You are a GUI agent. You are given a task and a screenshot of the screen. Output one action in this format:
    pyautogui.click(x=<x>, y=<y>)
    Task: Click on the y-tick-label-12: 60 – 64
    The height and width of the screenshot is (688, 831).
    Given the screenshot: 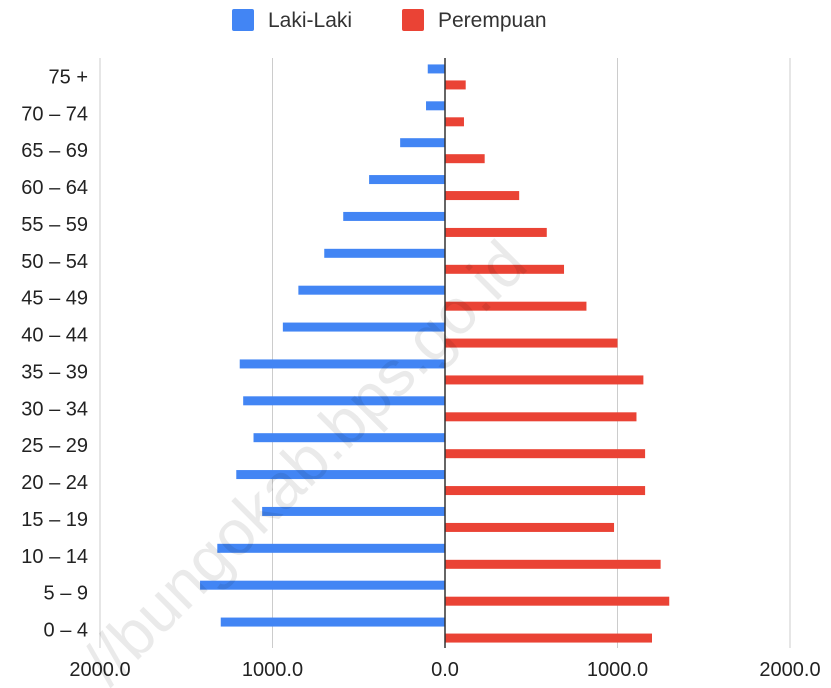 What is the action you would take?
    pyautogui.click(x=54, y=188)
    